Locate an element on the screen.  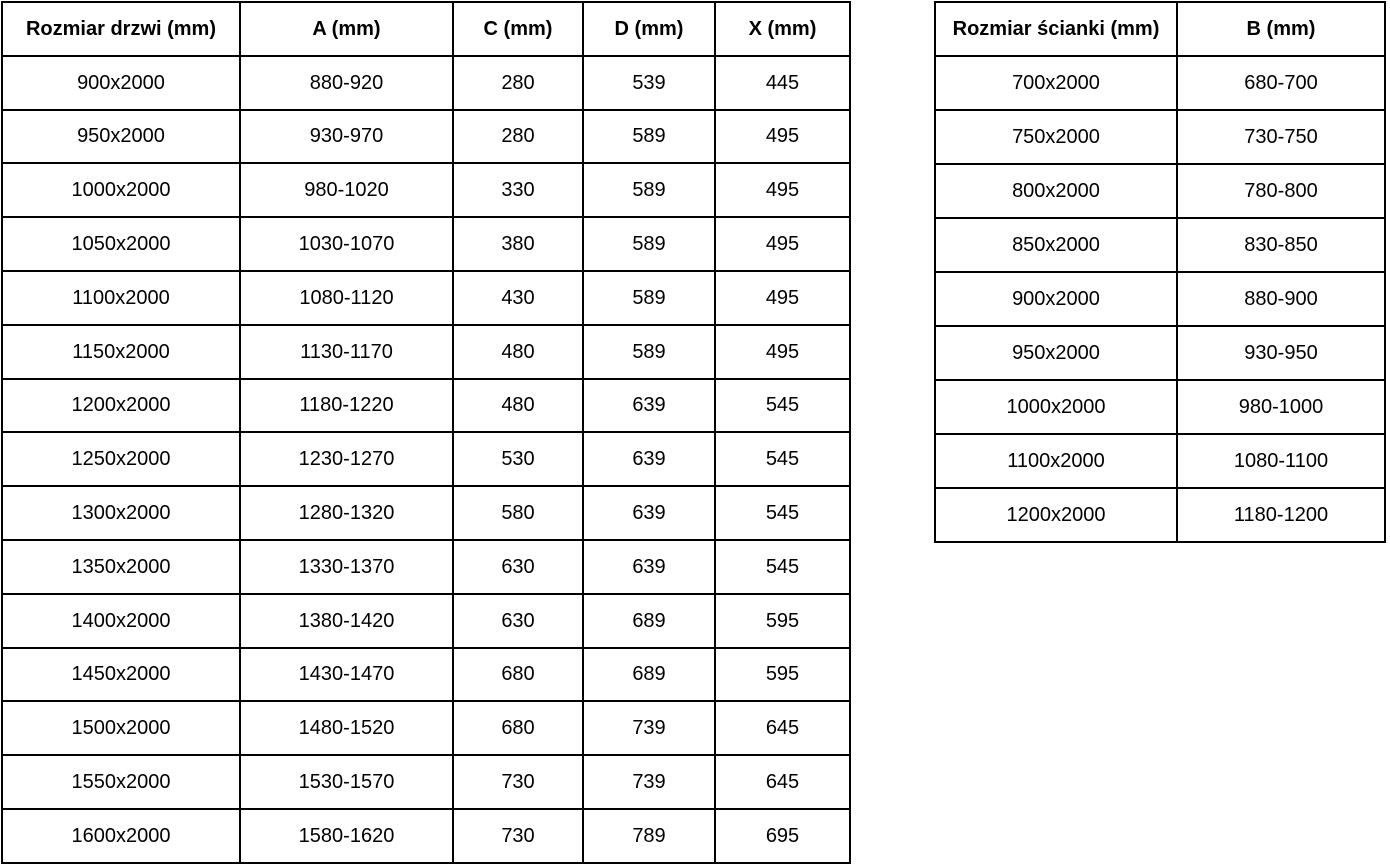
table-row: 750x2000 730-750 is located at coordinates (1160, 137).